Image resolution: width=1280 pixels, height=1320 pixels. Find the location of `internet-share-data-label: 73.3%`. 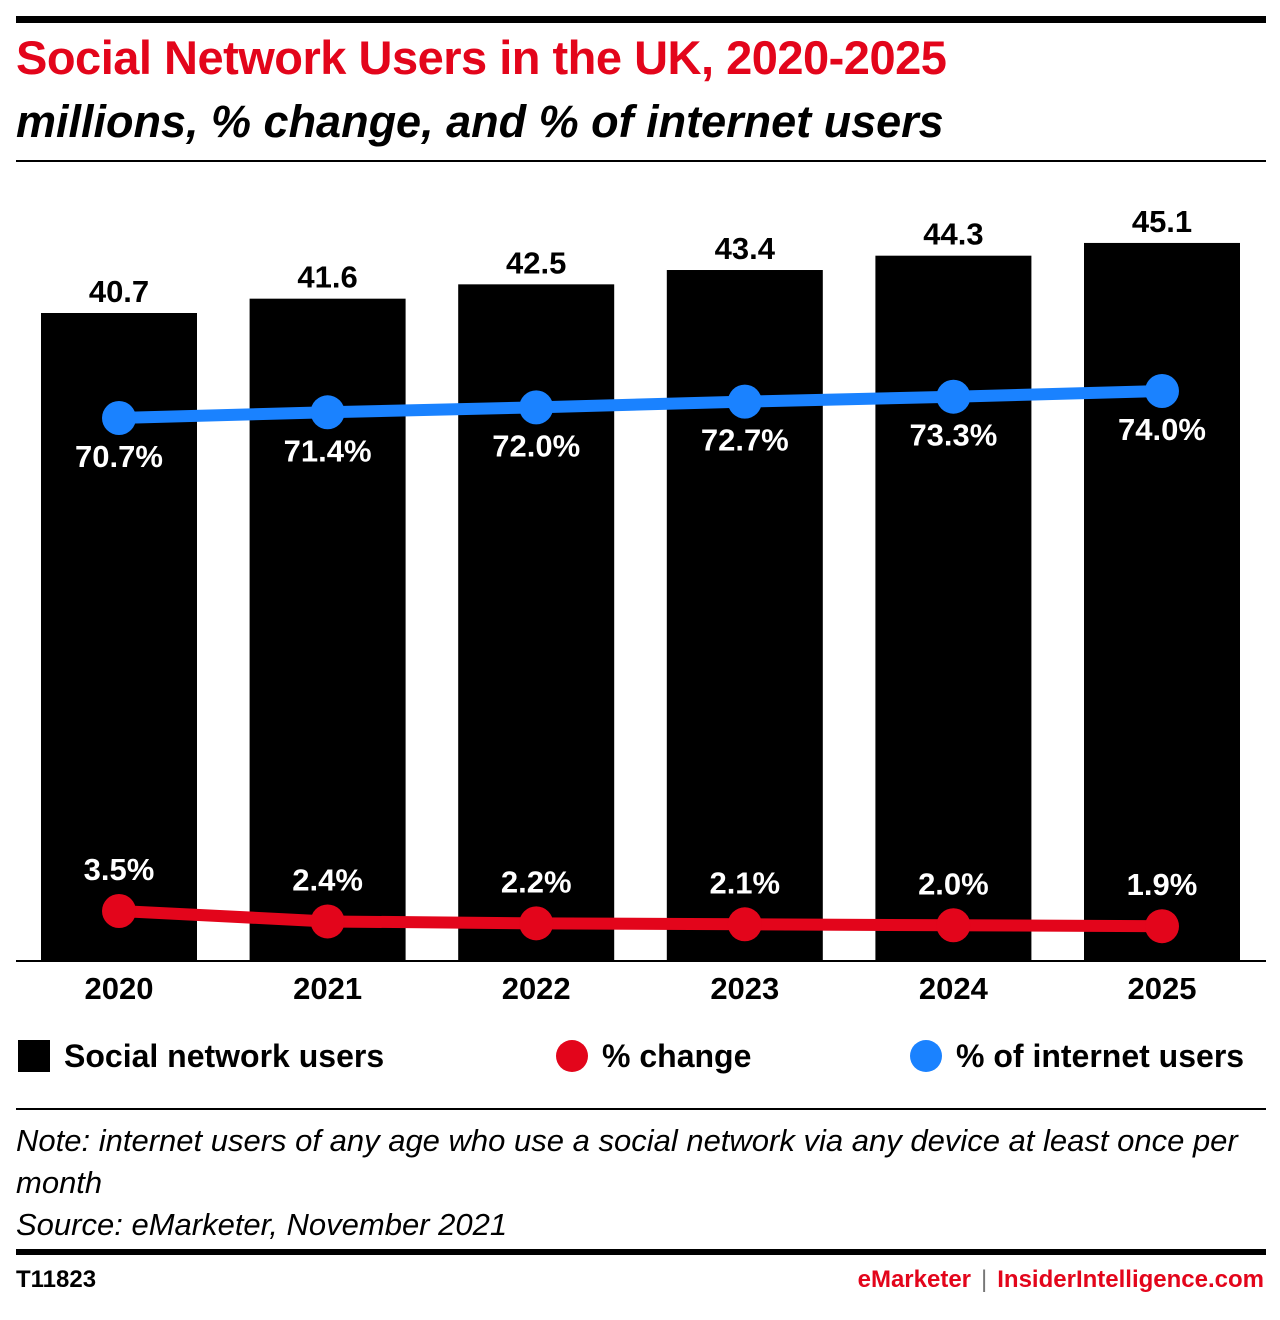

internet-share-data-label: 73.3% is located at coordinates (953, 435).